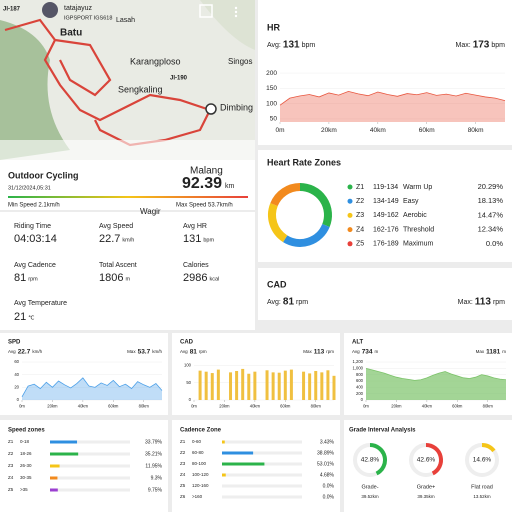 Image resolution: width=512 pixels, height=512 pixels. I want to click on zone-pct: 9.3%, so click(157, 478).